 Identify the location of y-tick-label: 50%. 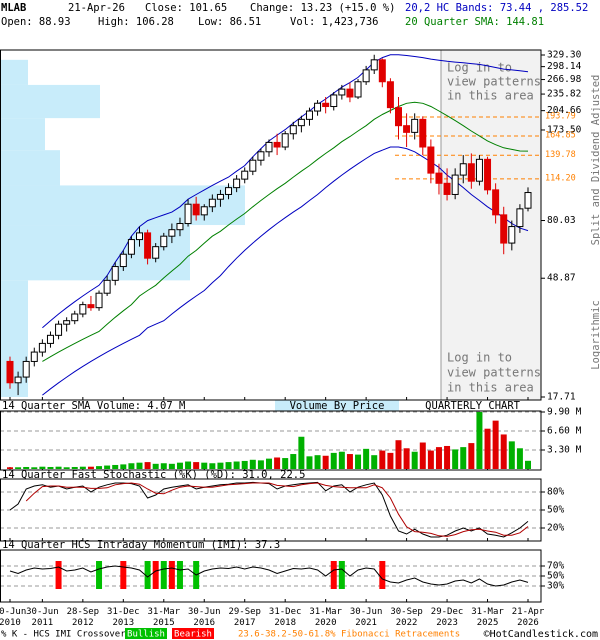
(555, 510).